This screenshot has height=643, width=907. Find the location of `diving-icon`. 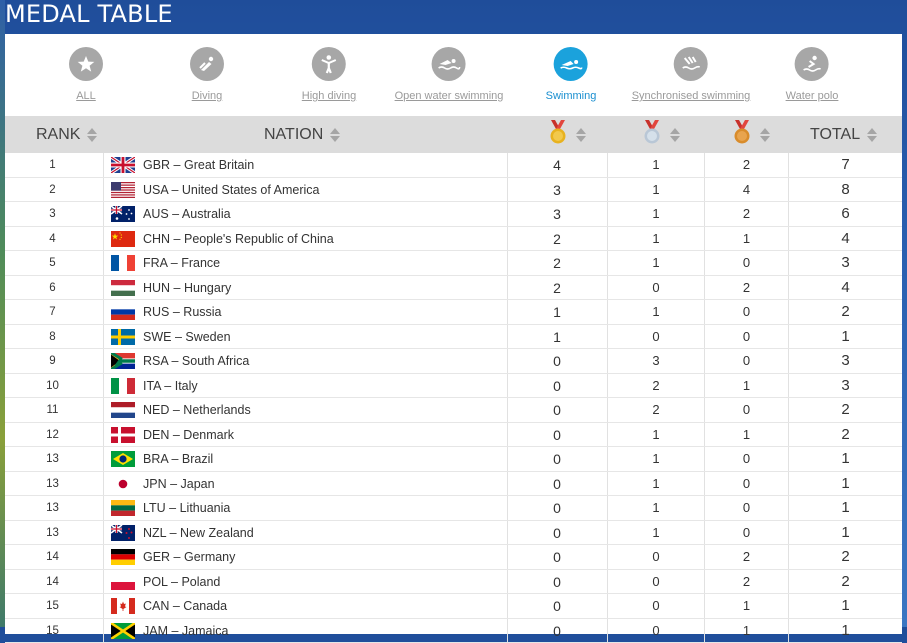

diving-icon is located at coordinates (207, 64).